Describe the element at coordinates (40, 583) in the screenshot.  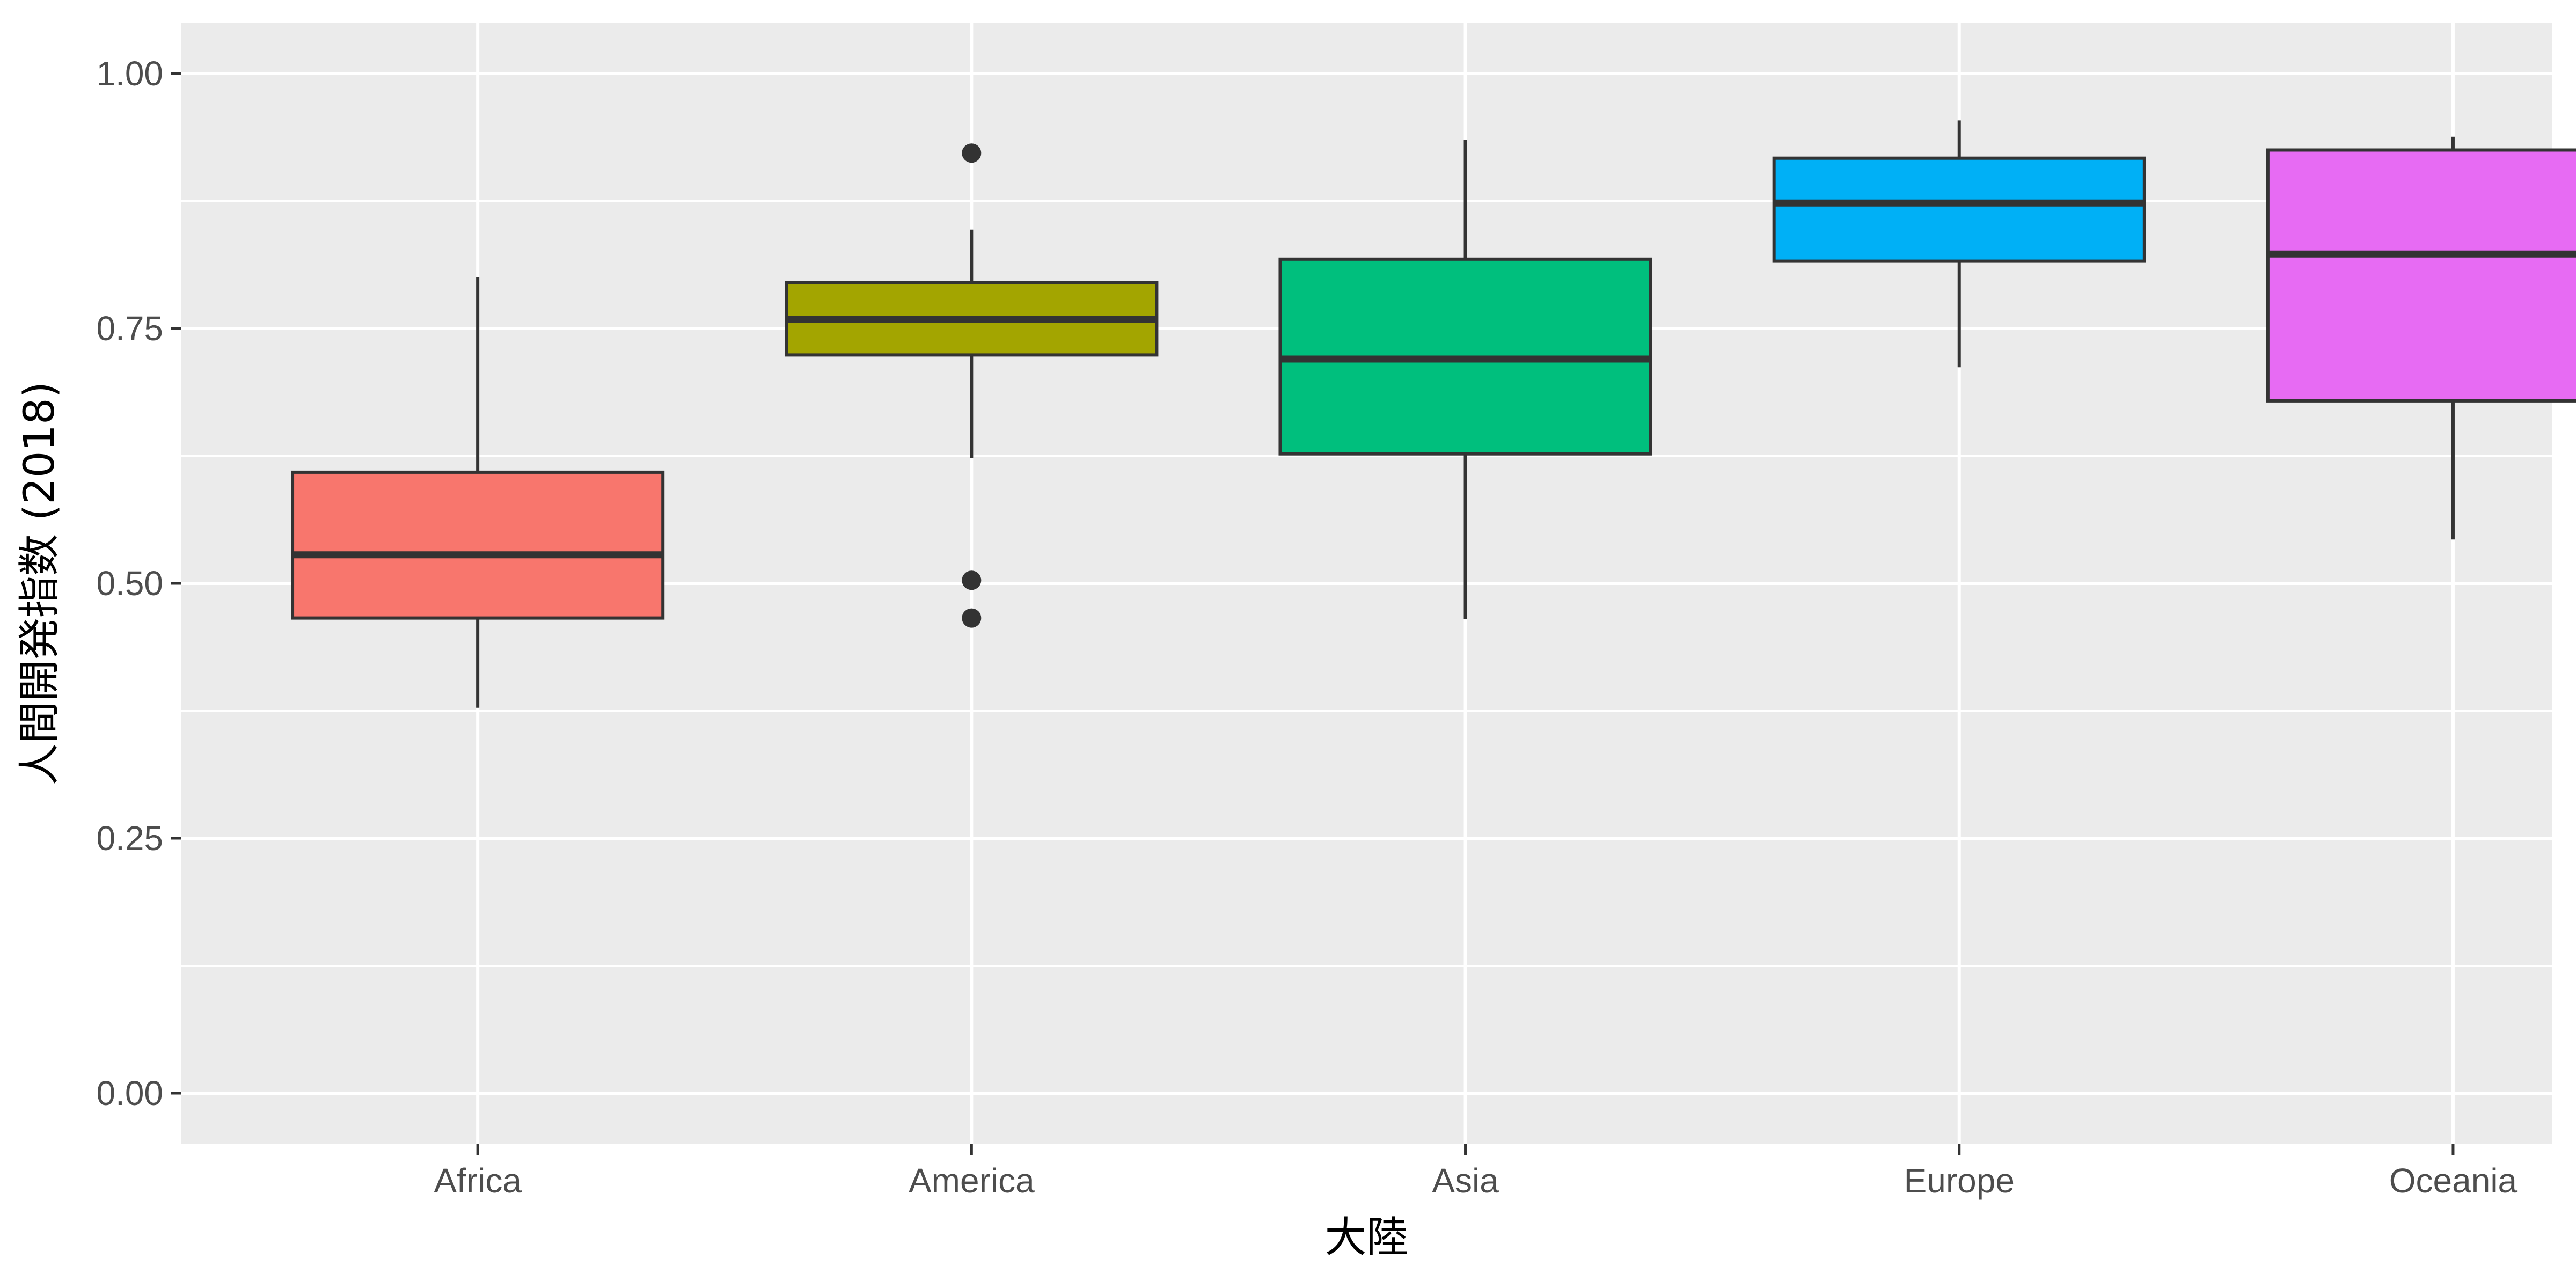
I see `y-axis-title: 人間開発指数 (2018)` at that location.